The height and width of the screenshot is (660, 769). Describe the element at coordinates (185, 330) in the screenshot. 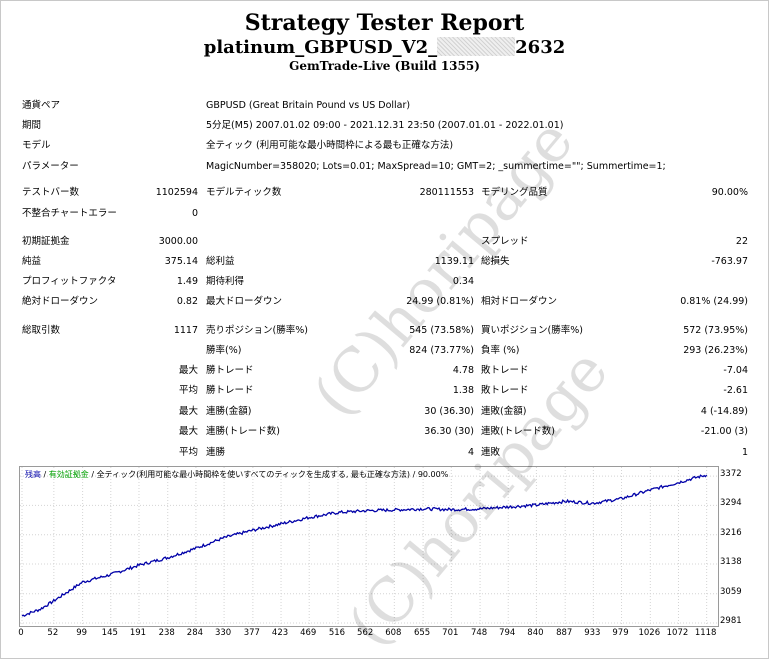

I see `trades-value: 1117` at that location.